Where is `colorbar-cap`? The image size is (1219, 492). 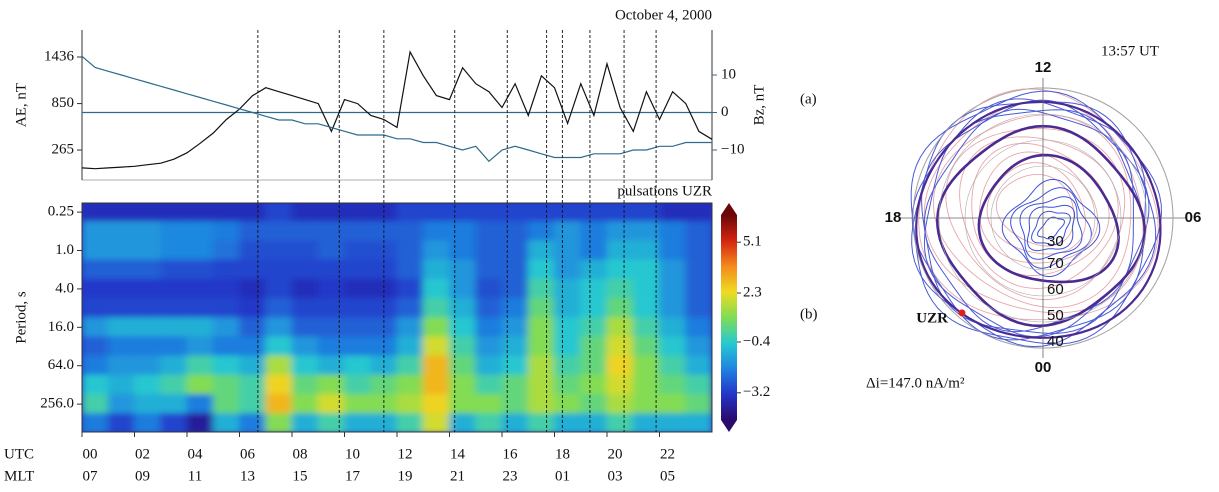
colorbar-cap is located at coordinates (729, 426).